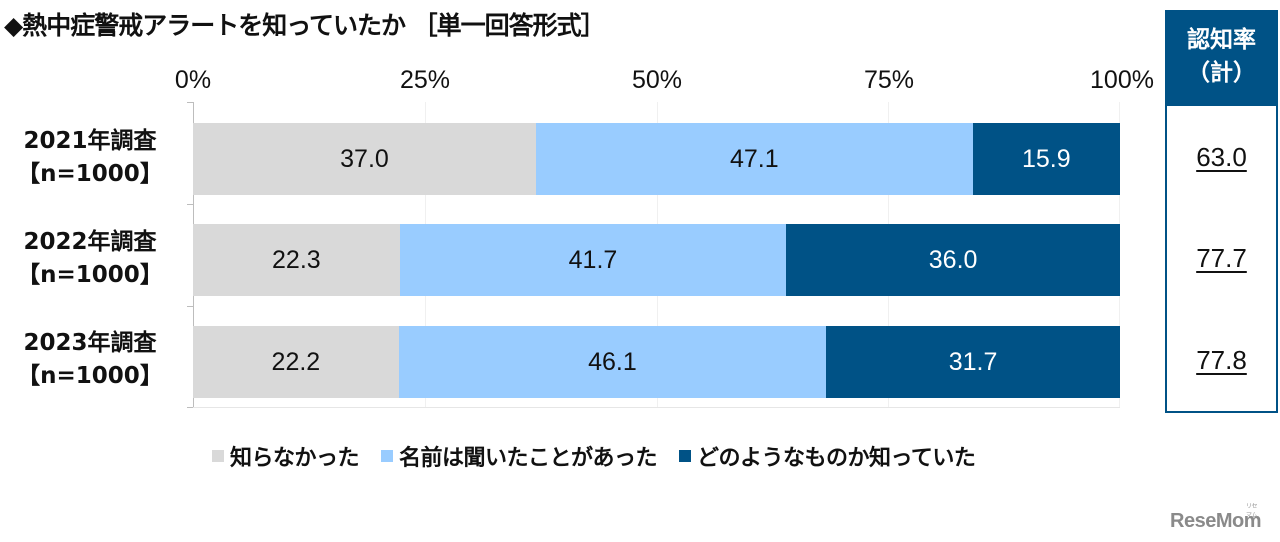 The image size is (1280, 542). What do you see at coordinates (90, 141) in the screenshot?
I see `row-label-year: 2021年調査` at bounding box center [90, 141].